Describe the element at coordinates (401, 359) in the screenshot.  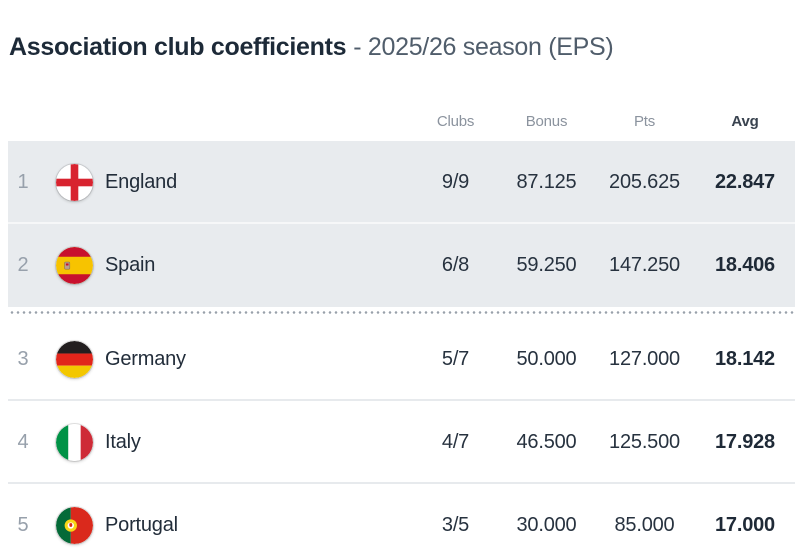
I see `table-row: 3 Germany 5/7 50.000 127.000 18.142` at that location.